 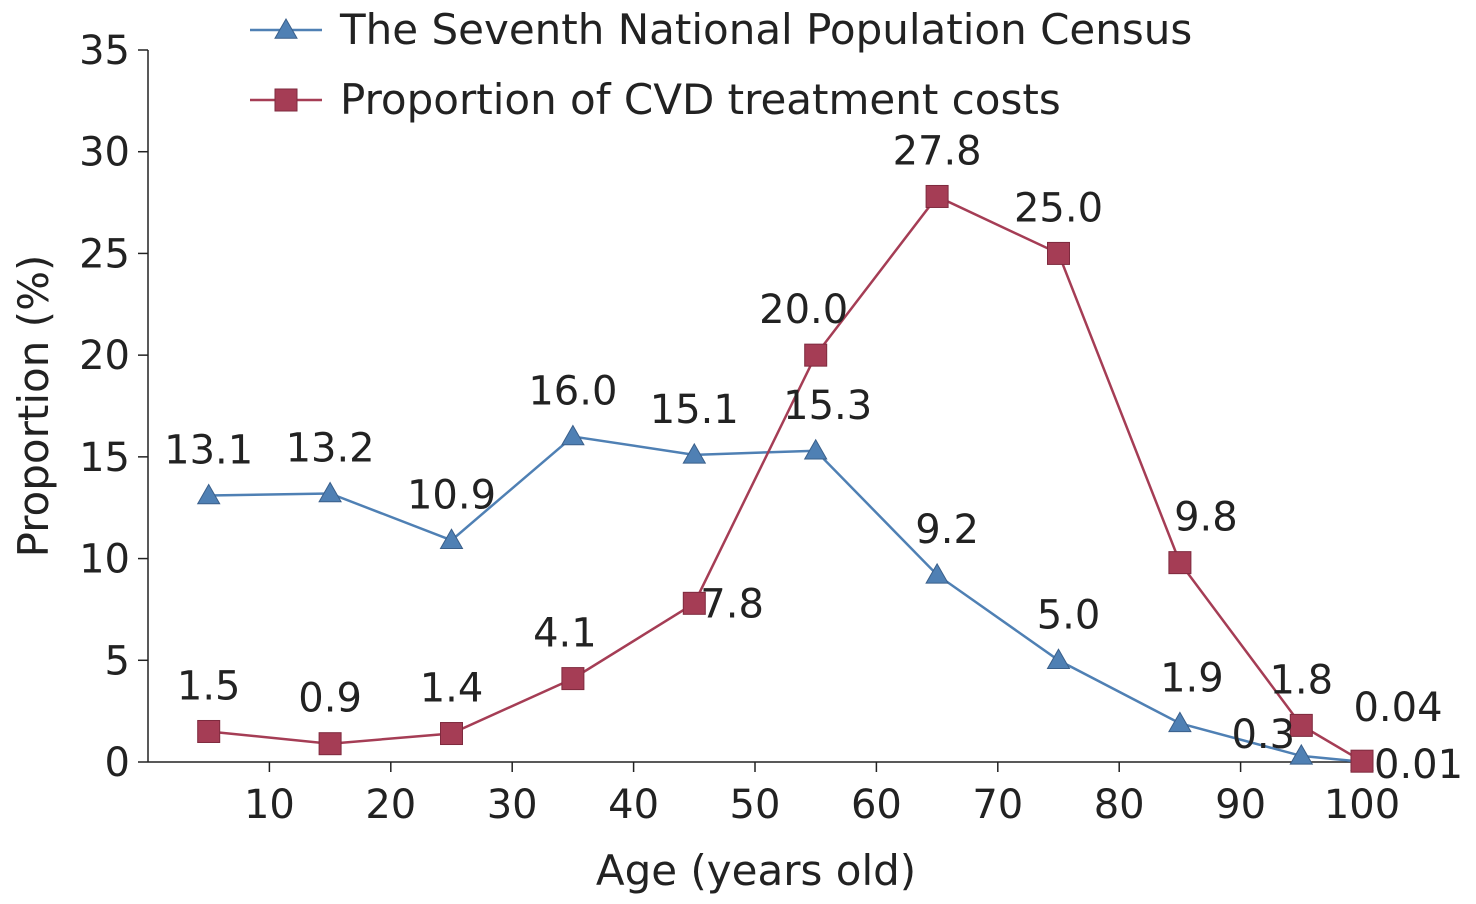 What do you see at coordinates (765, 29) in the screenshot?
I see `legend-label: The Seventh National Population Census` at bounding box center [765, 29].